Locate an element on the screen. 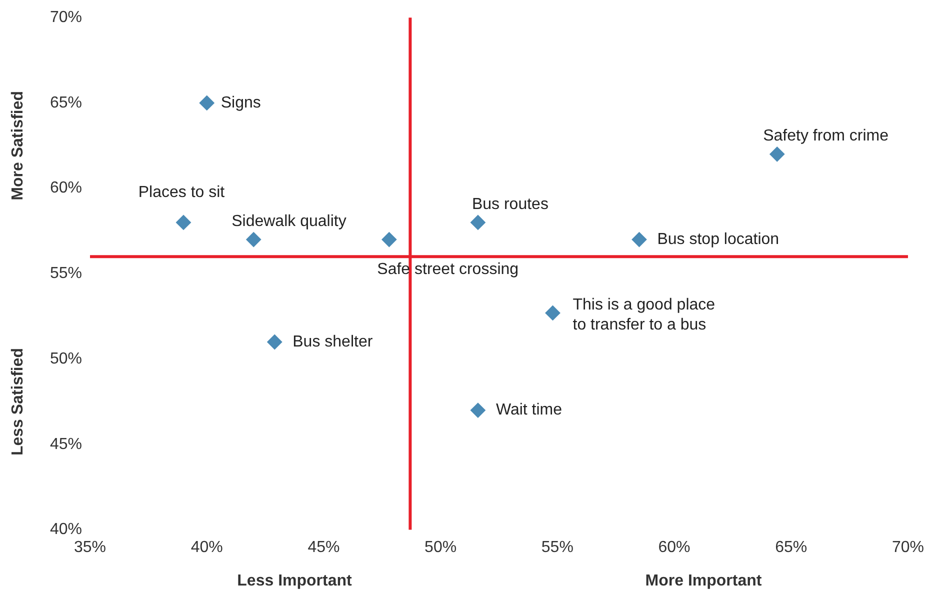  x-tick-label: 65% is located at coordinates (791, 547).